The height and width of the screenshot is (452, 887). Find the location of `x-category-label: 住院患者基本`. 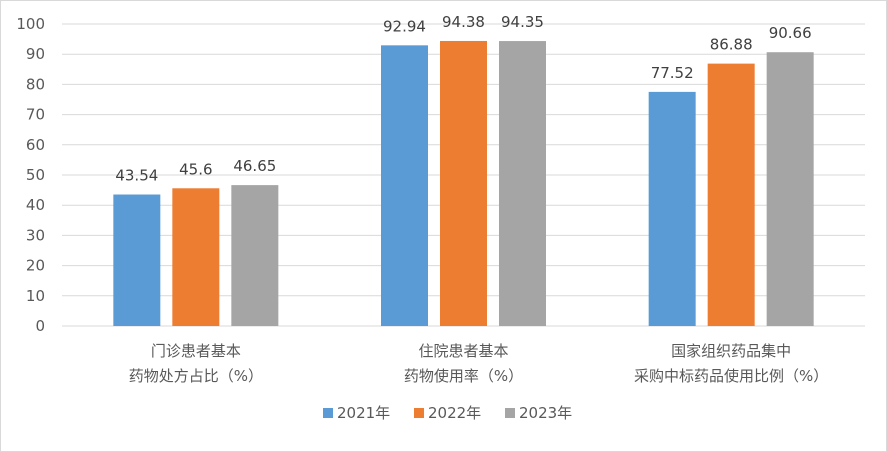

x-category-label: 住院患者基本 is located at coordinates (463, 351).